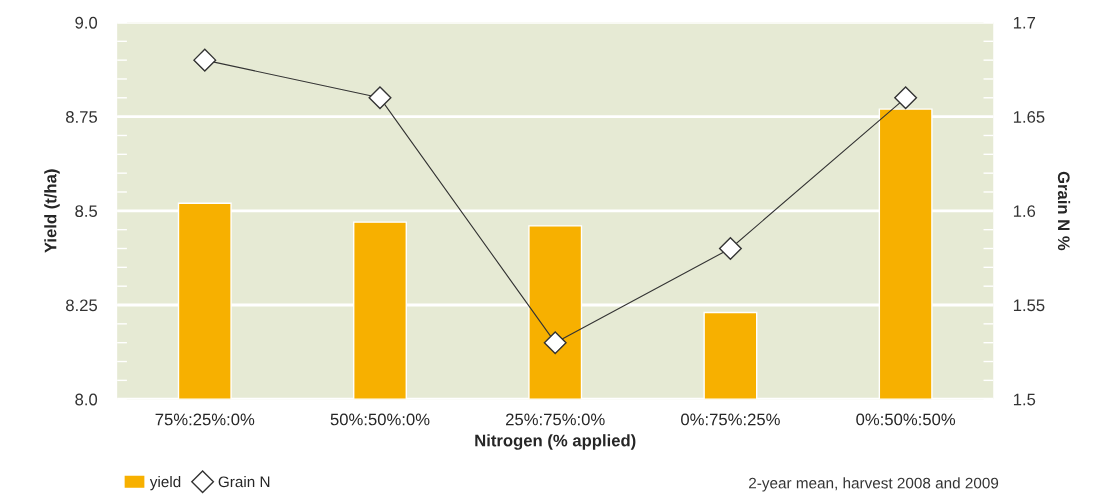 The image size is (1116, 499). I want to click on y2-tick-label: 1.6, so click(1024, 211).